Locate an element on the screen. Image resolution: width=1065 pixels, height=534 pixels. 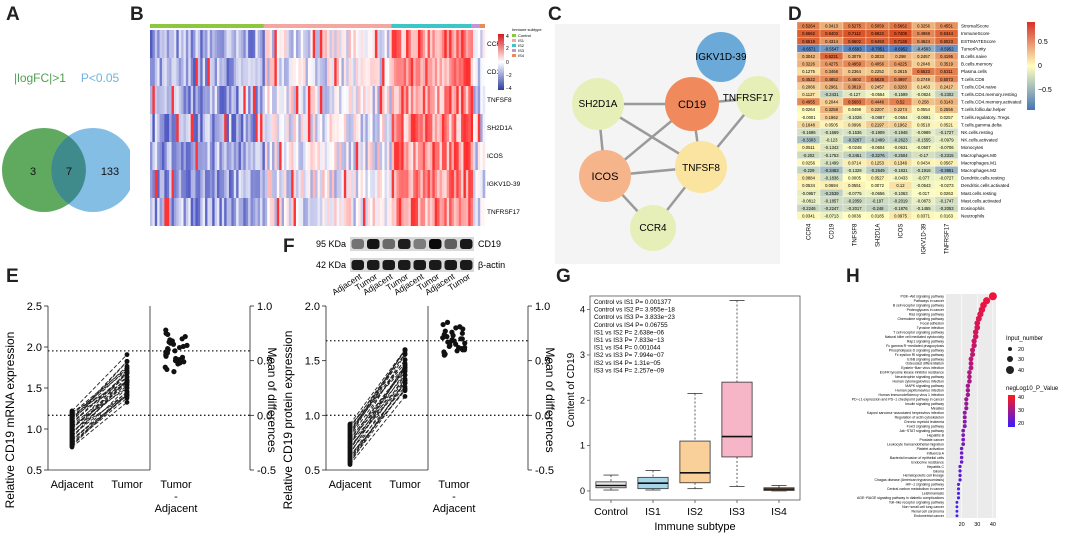
corr-cell-value: 0.5264 is located at coordinates (808, 26).